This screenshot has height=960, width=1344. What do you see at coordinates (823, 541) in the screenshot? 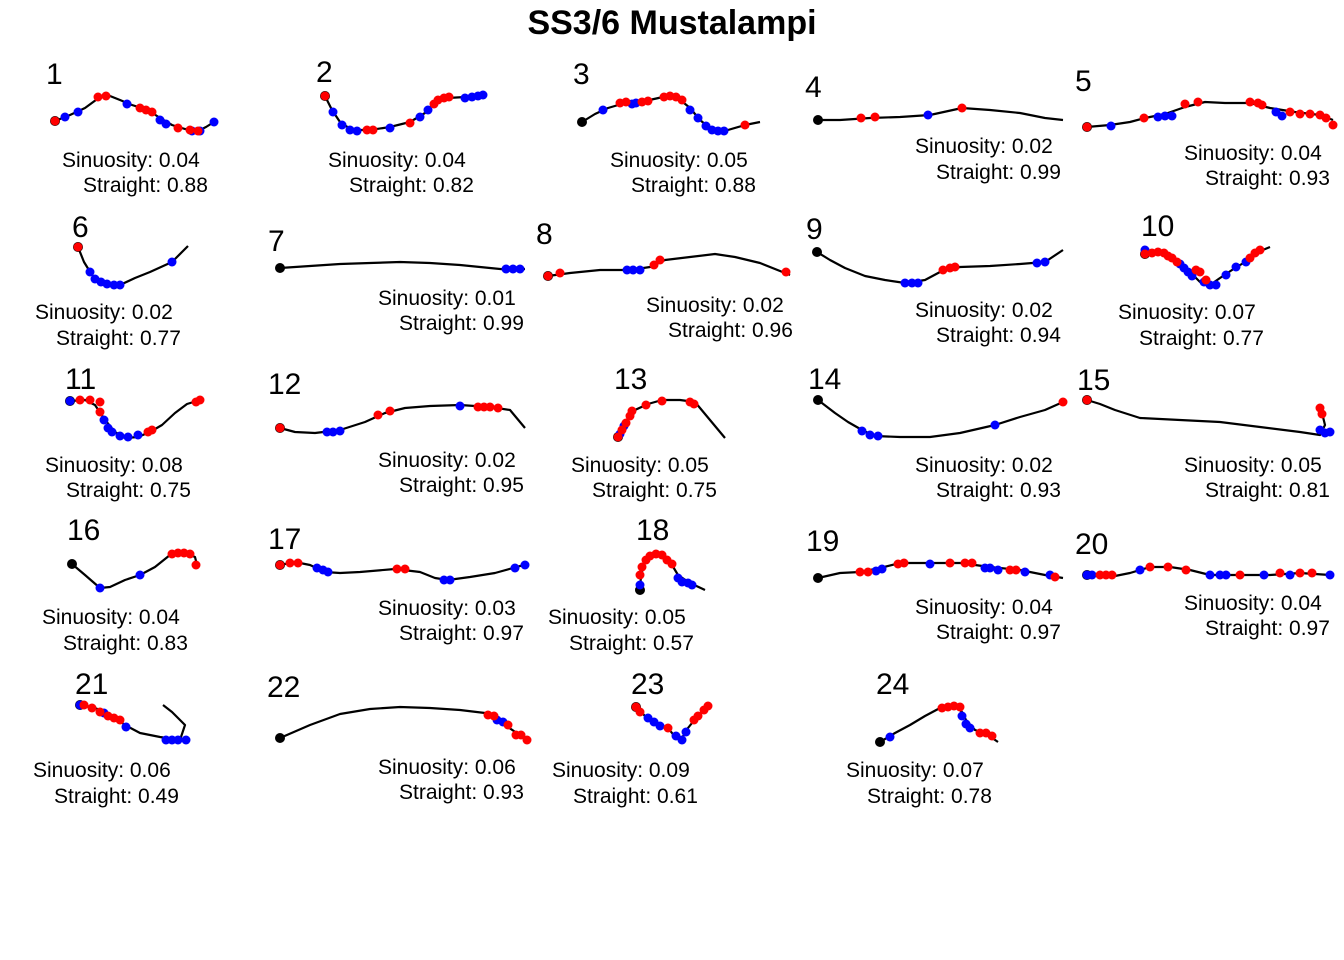
I see `panel-number: 19` at bounding box center [823, 541].